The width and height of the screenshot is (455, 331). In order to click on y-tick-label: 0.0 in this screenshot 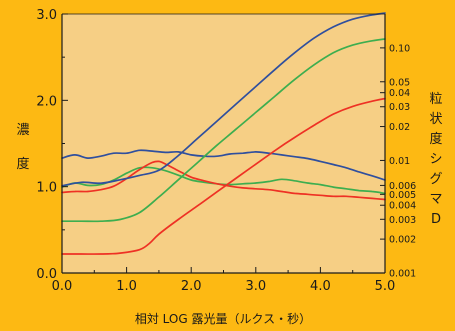, I will do `click(46, 274)`.